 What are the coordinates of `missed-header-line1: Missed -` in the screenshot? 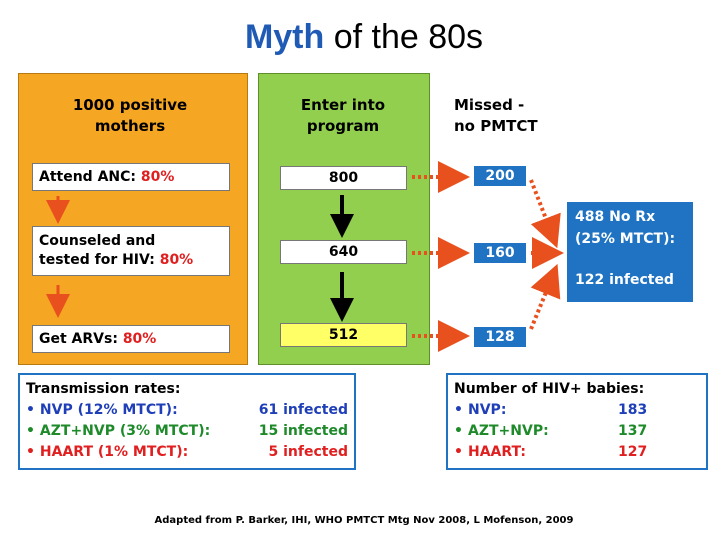 It's located at (489, 105).